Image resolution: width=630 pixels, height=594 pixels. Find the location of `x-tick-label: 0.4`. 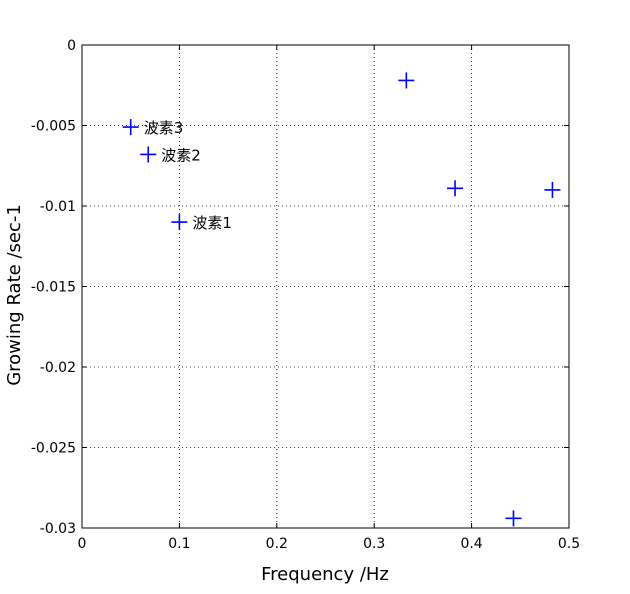

x-tick-label: 0.4 is located at coordinates (471, 544).